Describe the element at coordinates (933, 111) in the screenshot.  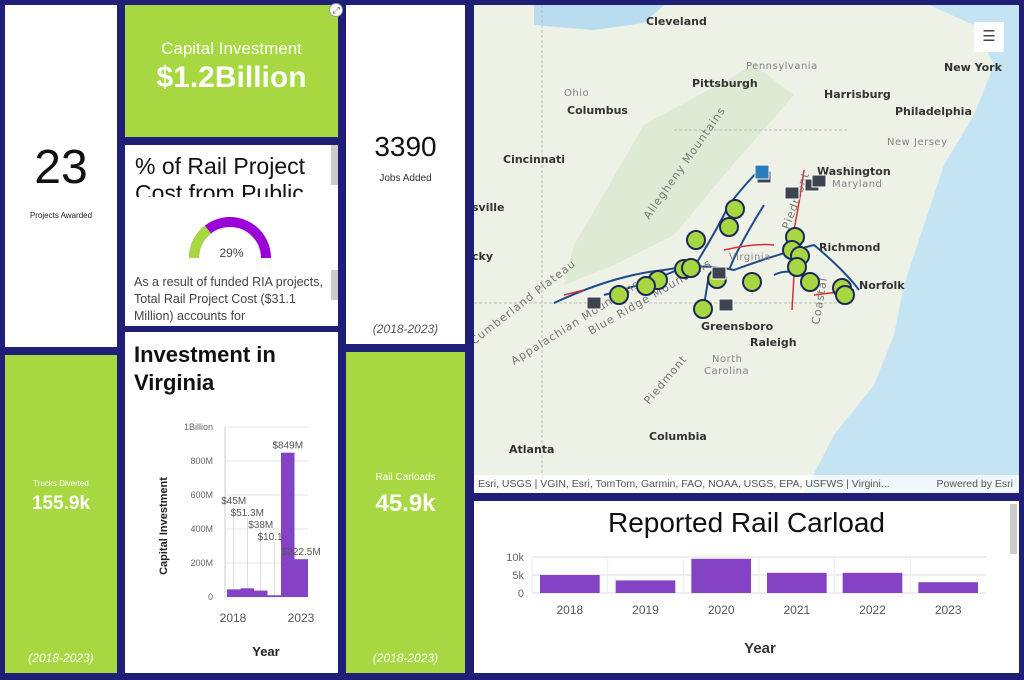
I see `map-label-philadelphia: Philadelphia` at that location.